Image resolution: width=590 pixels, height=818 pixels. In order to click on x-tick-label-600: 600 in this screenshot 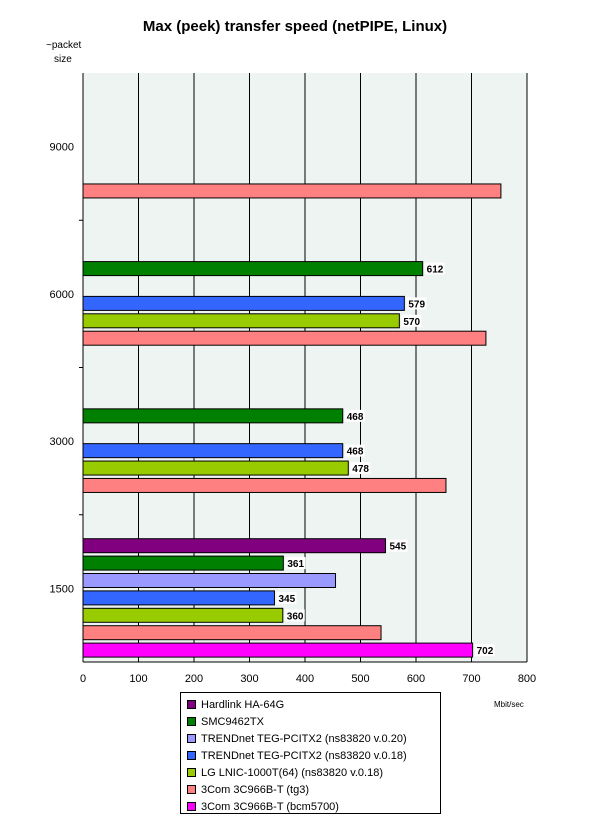, I will do `click(416, 679)`.